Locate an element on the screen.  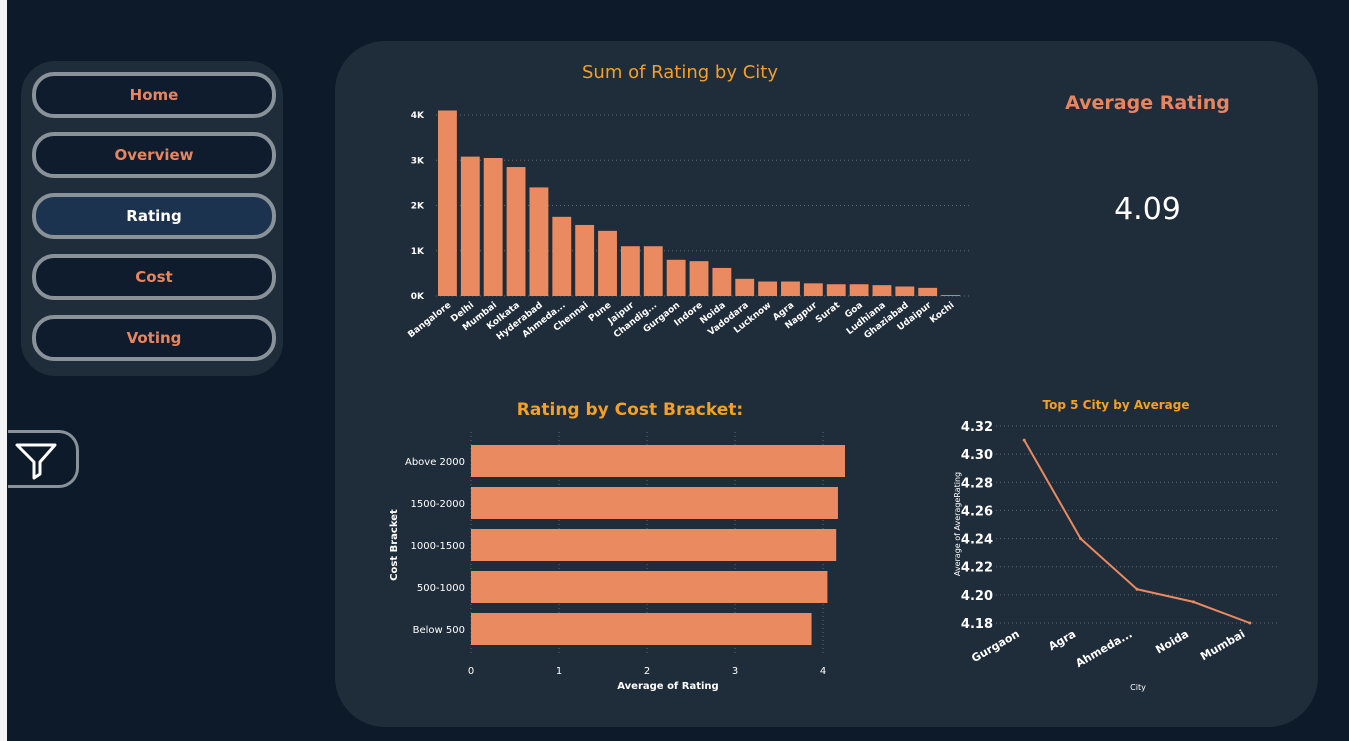
y-tick-label: Above 2000 is located at coordinates (435, 462).